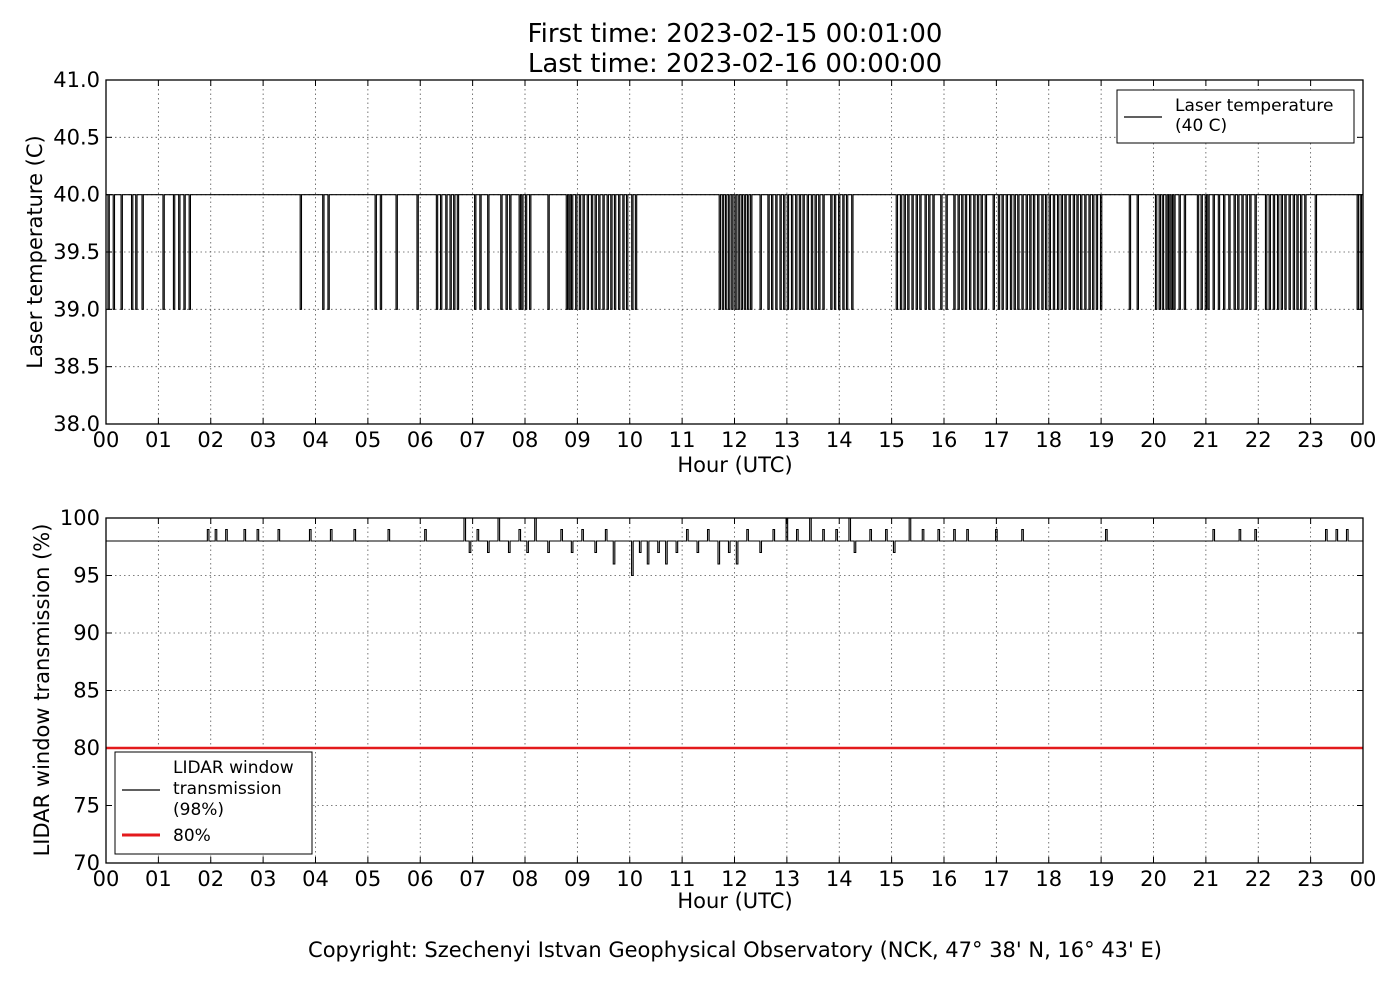 The image size is (1400, 1000). Describe the element at coordinates (35, 251) in the screenshot. I see `y-axis-label: Laser temperature (C)` at that location.